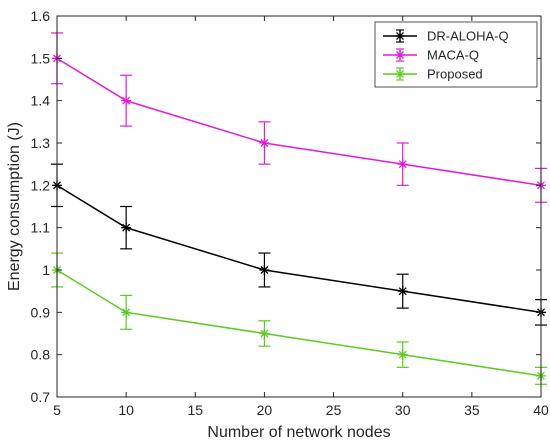  I want to click on y-tick-label: 1.3, so click(41, 143).